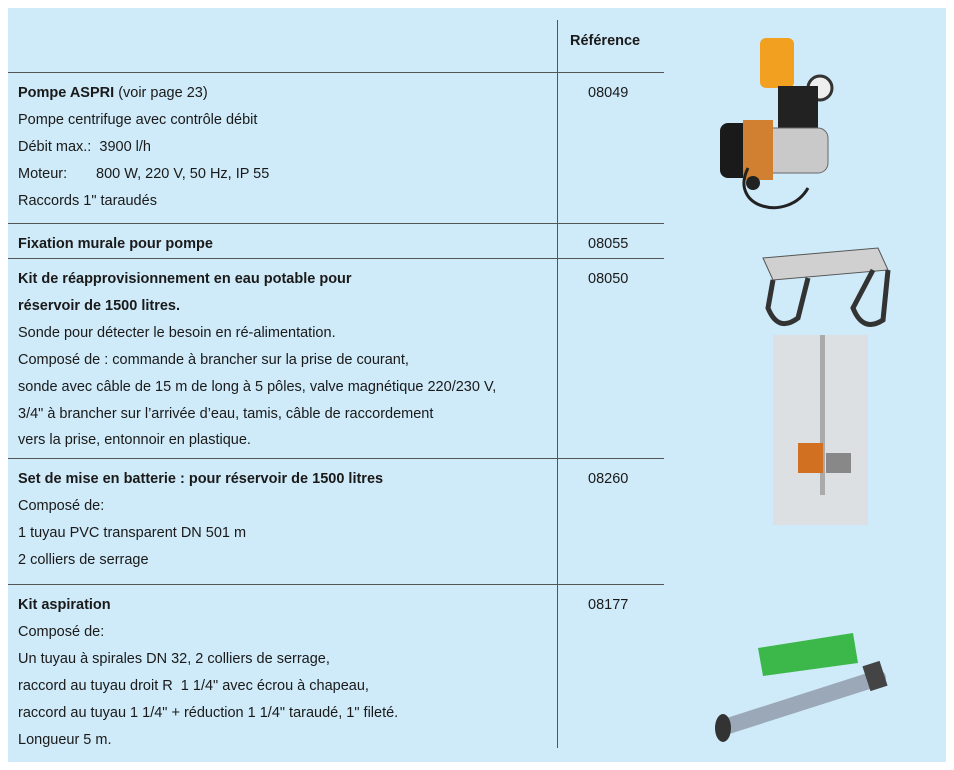  Describe the element at coordinates (557, 384) in the screenshot. I see `column-divider` at that location.